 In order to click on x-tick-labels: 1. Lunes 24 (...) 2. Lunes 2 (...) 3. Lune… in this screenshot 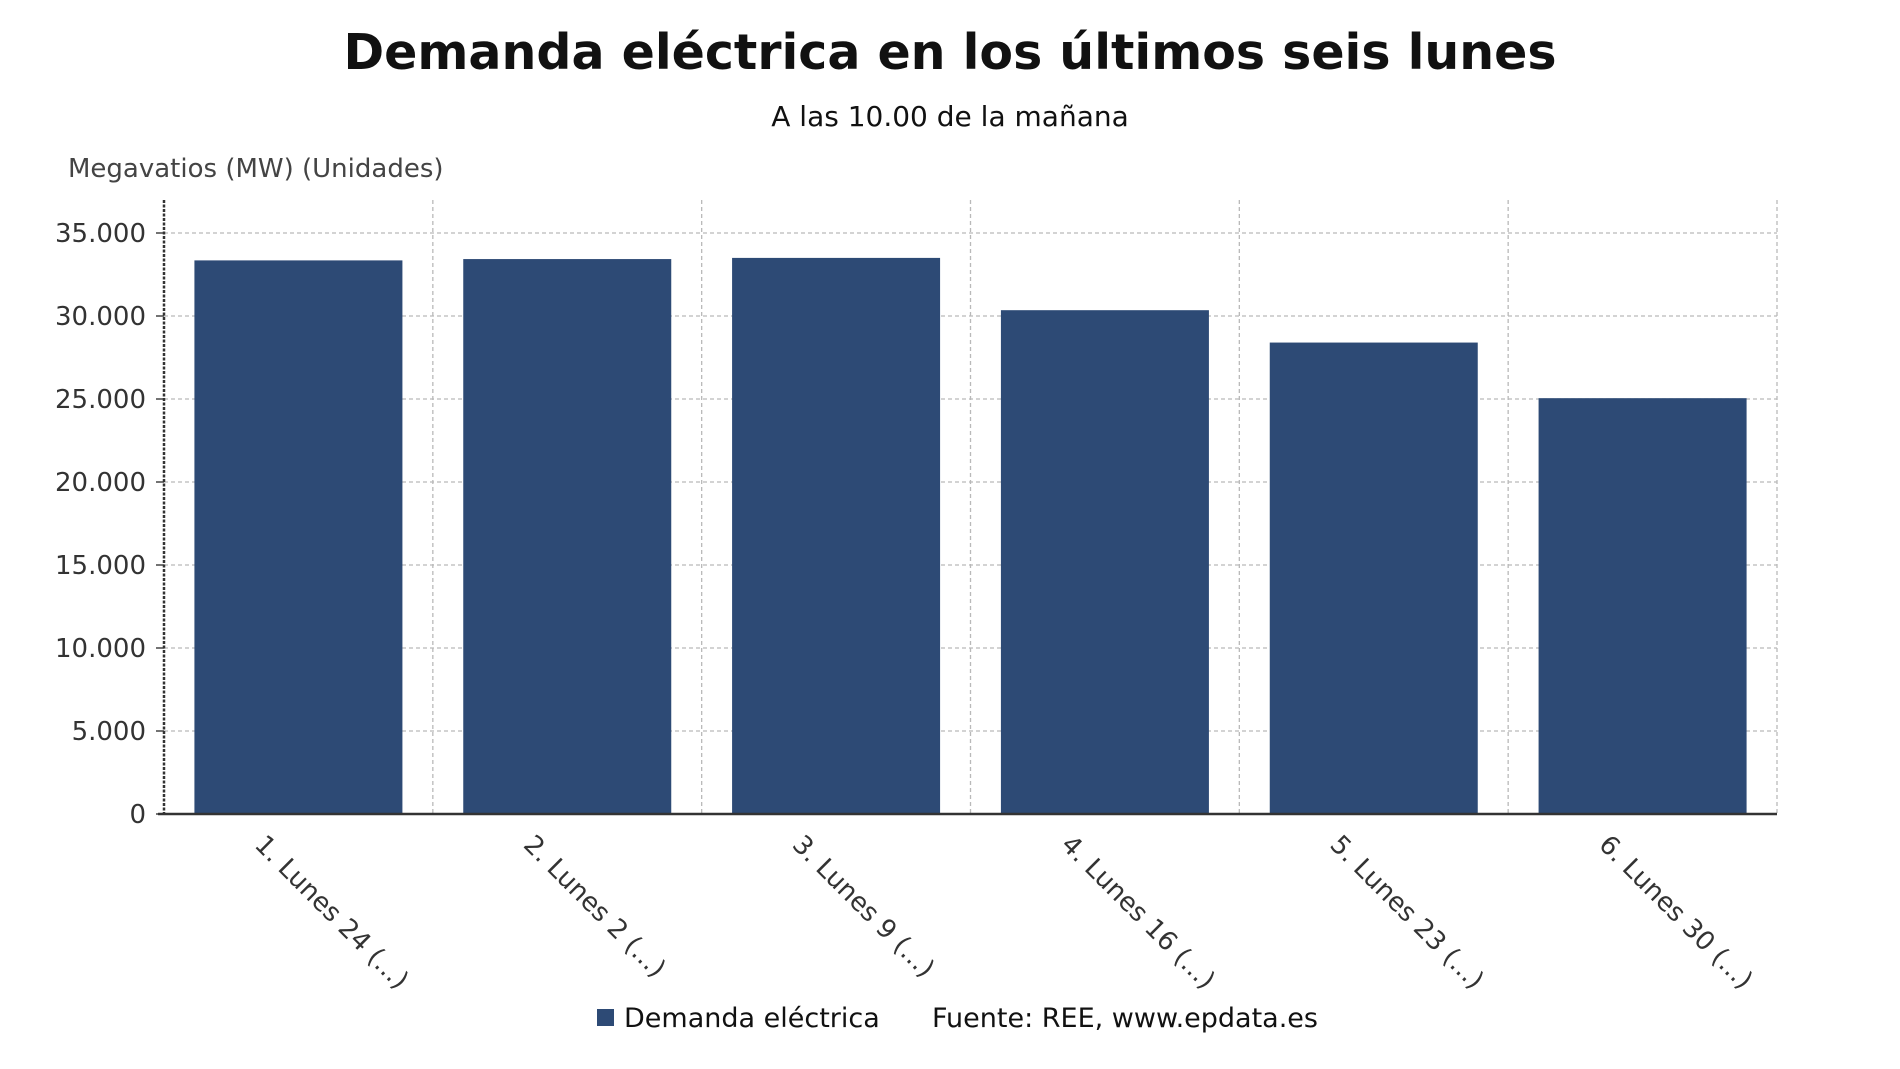, I will do `click(1003, 913)`.